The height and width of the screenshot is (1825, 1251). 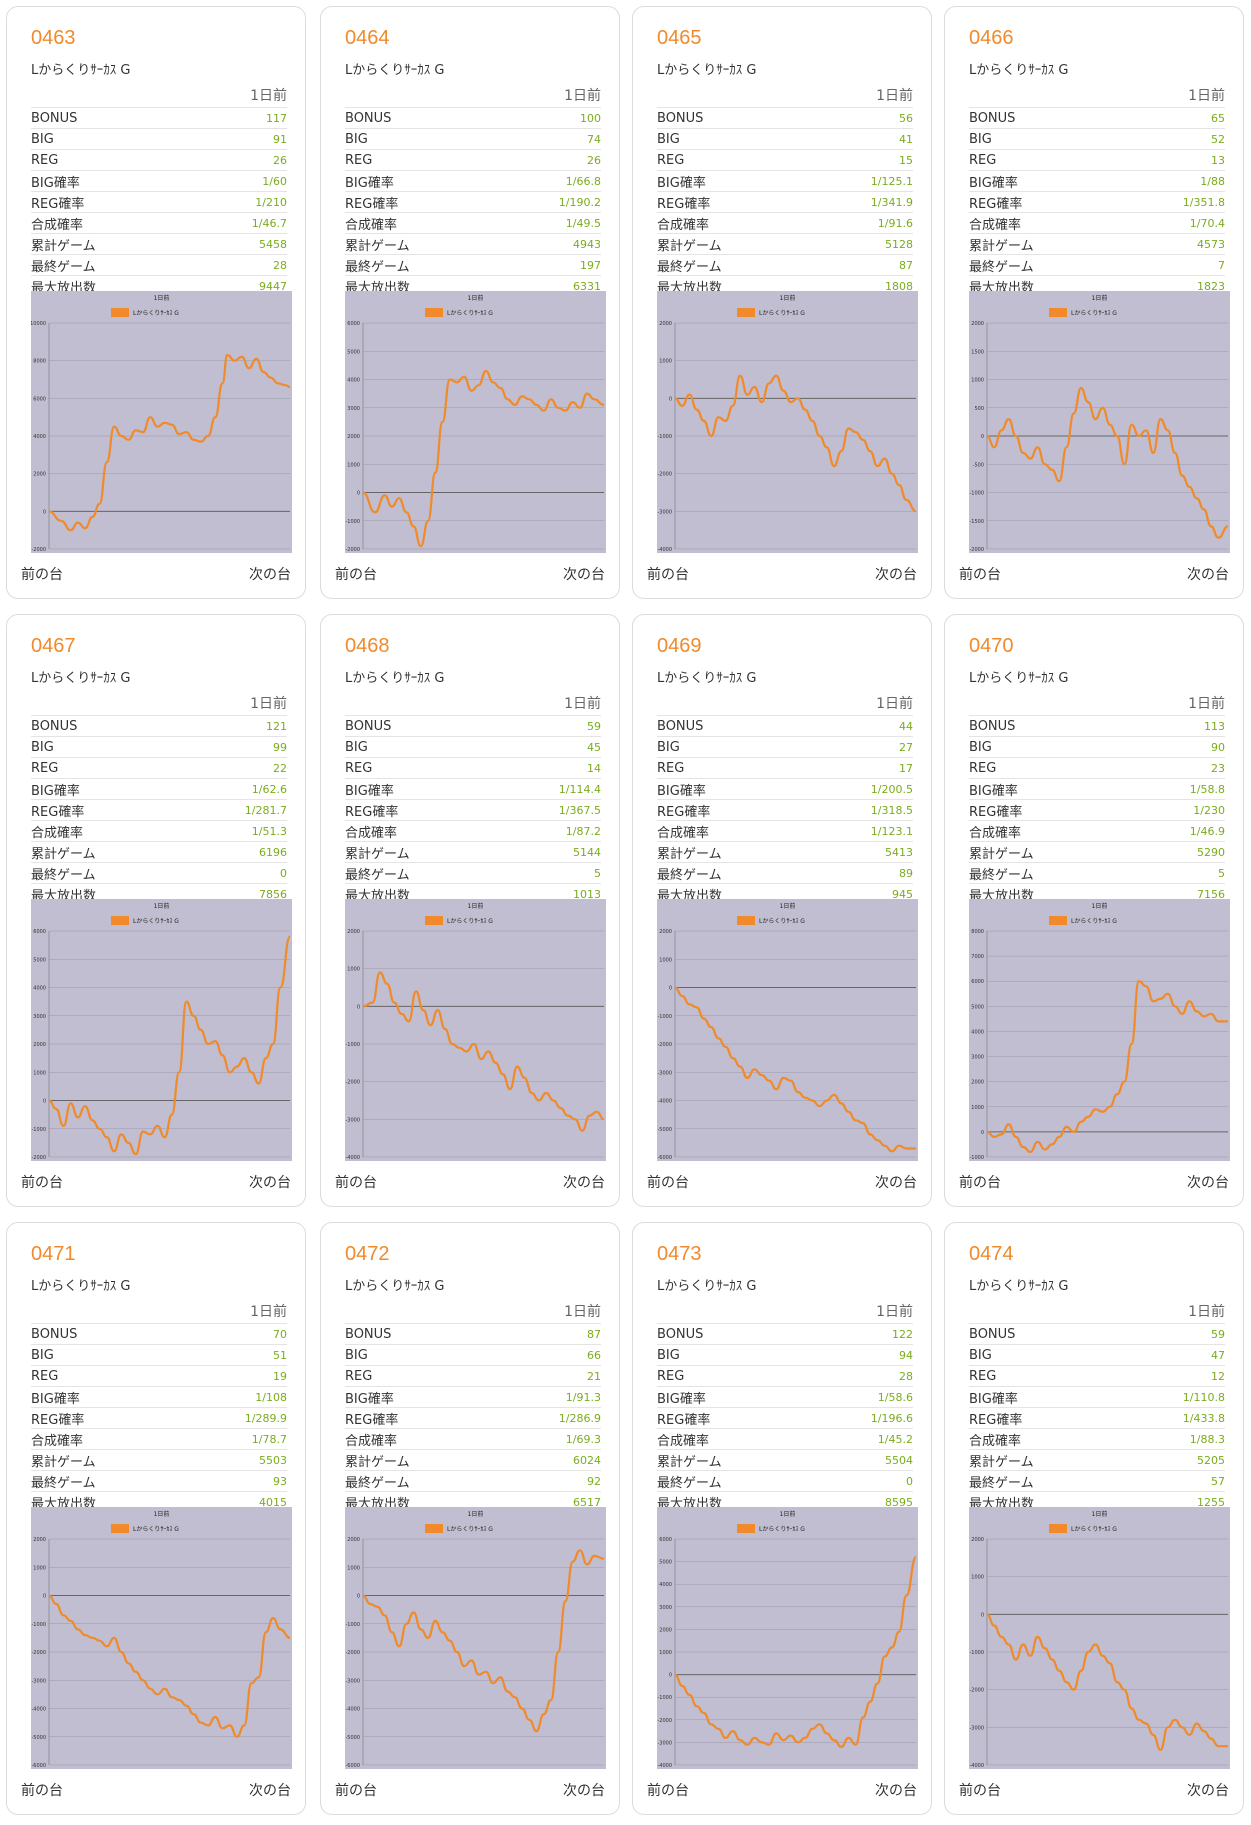 What do you see at coordinates (679, 1254) in the screenshot?
I see `machine-number: 0473` at bounding box center [679, 1254].